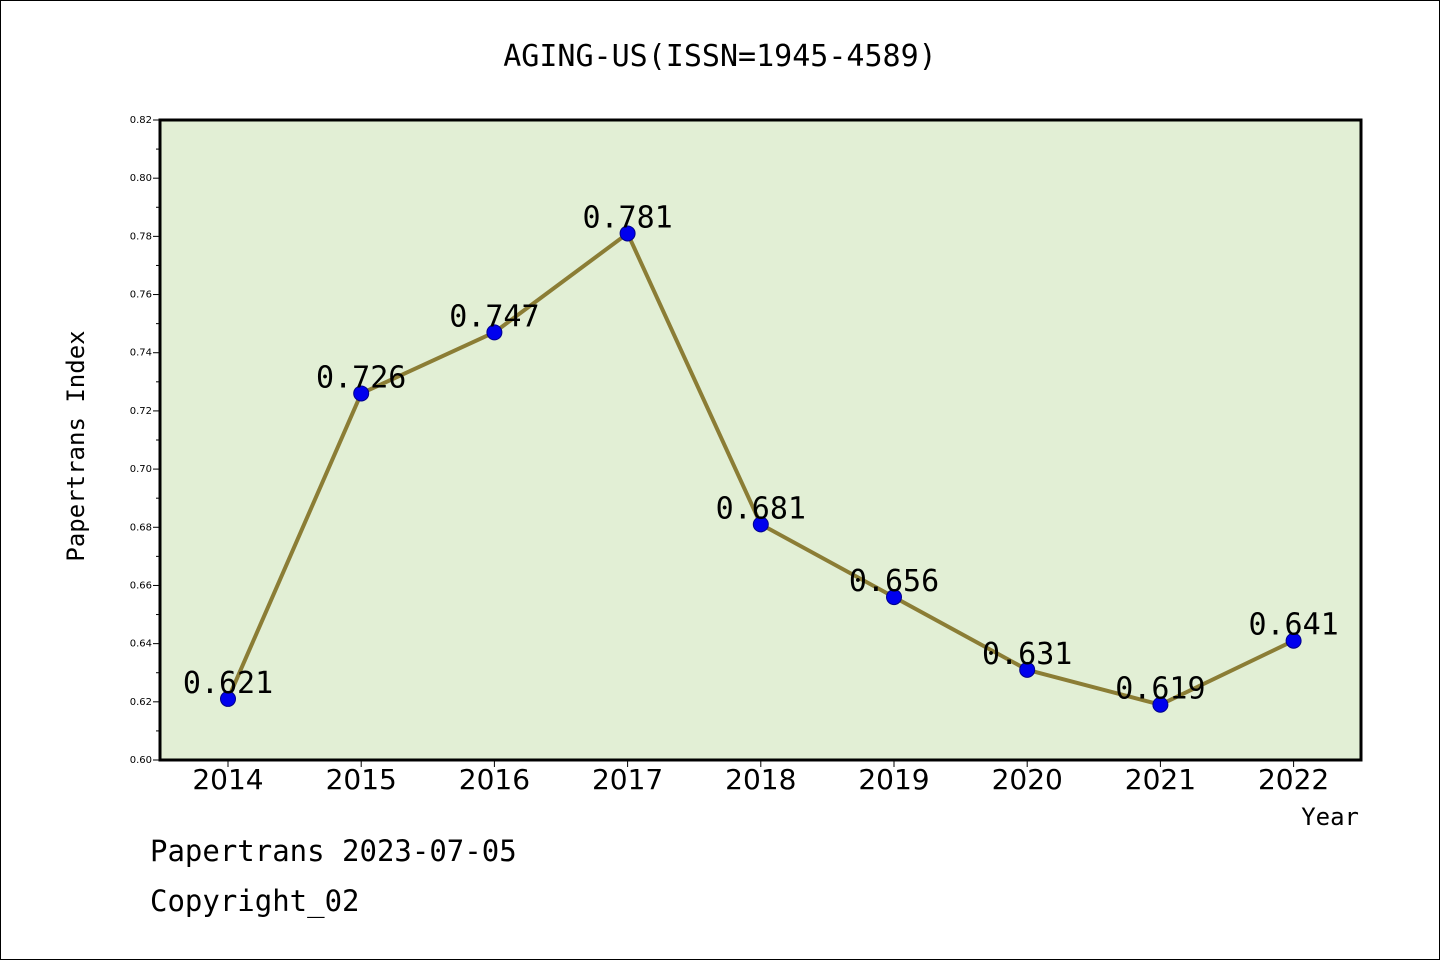 The width and height of the screenshot is (1440, 960). Describe the element at coordinates (141, 527) in the screenshot. I see `y-tick-label: 0.68` at that location.